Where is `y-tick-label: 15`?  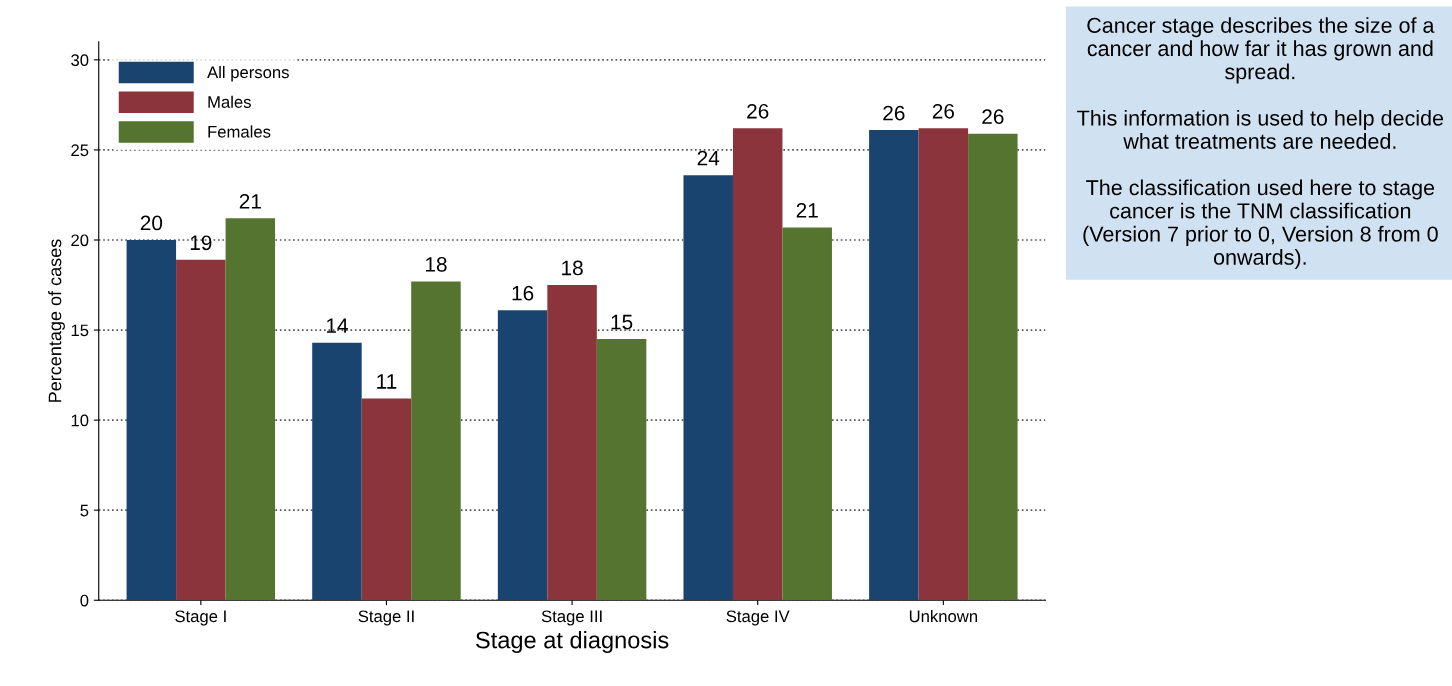 y-tick-label: 15 is located at coordinates (80, 330).